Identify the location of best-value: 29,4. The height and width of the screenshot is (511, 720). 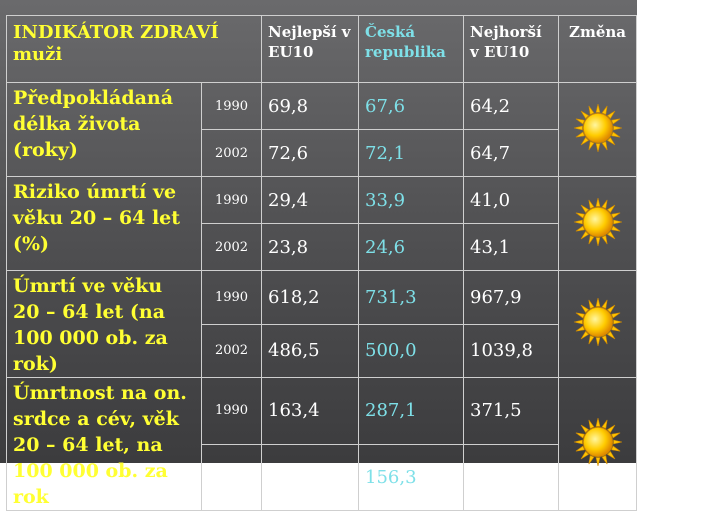
(310, 200).